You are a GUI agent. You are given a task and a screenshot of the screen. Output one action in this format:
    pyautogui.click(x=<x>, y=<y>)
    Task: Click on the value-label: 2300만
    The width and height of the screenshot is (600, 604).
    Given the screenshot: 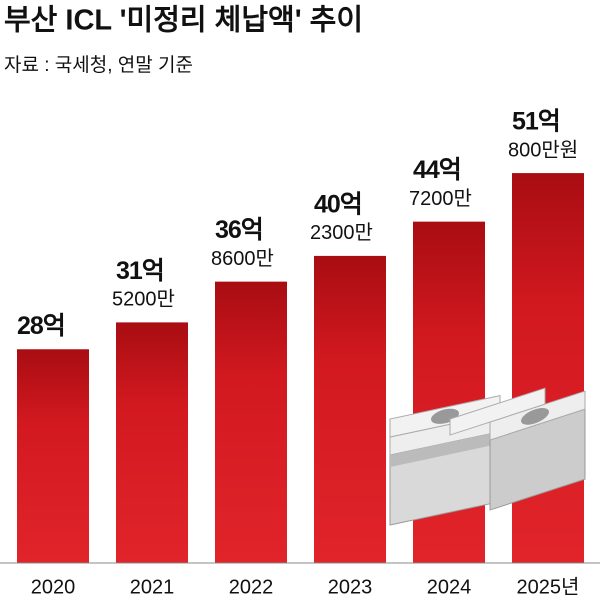 What is the action you would take?
    pyautogui.click(x=341, y=232)
    